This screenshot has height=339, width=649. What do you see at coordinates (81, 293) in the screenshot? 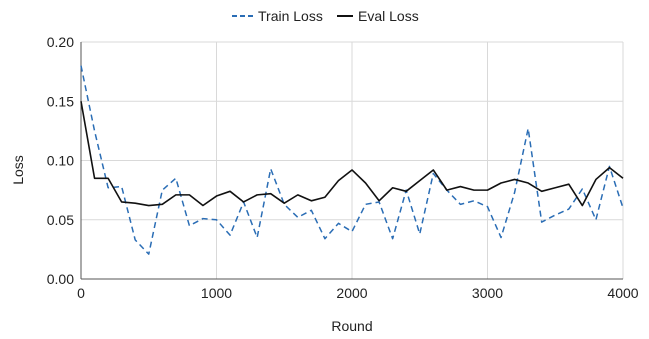
I see `x-tick-label: 0` at bounding box center [81, 293].